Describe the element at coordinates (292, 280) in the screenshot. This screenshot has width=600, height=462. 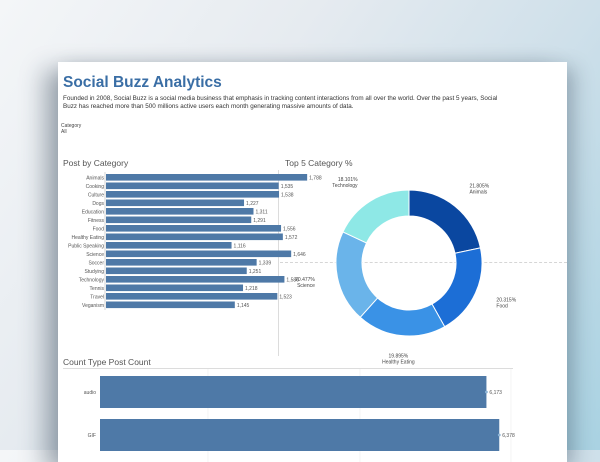
I see `bar-value-label: 1,586` at that location.